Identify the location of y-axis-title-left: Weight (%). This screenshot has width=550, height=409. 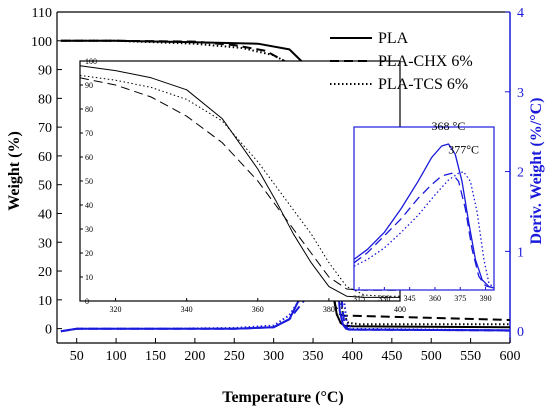
(14, 171).